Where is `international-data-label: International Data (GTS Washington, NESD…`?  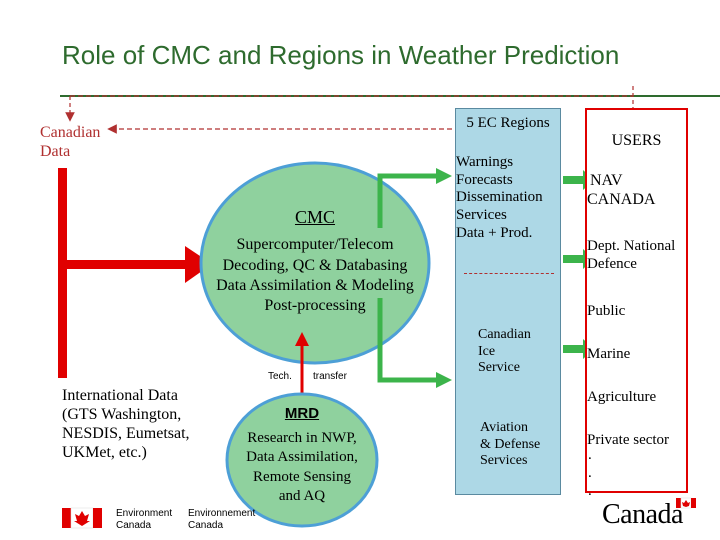
international-data-label: International Data (GTS Washington, NESD… is located at coordinates (126, 425).